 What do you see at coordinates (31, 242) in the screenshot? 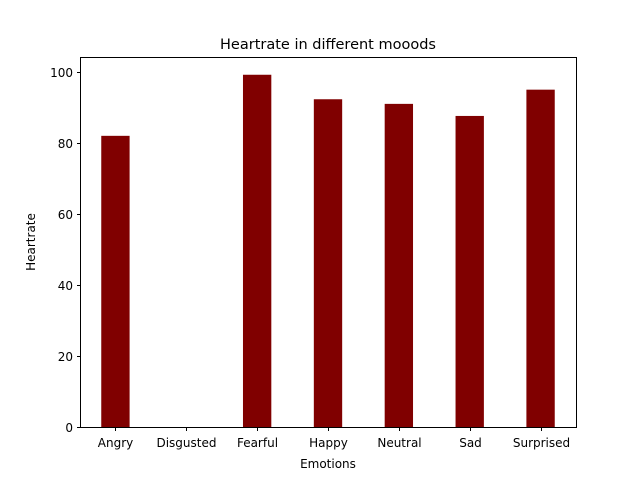
I see `y-axis-label: Heartrate` at bounding box center [31, 242].